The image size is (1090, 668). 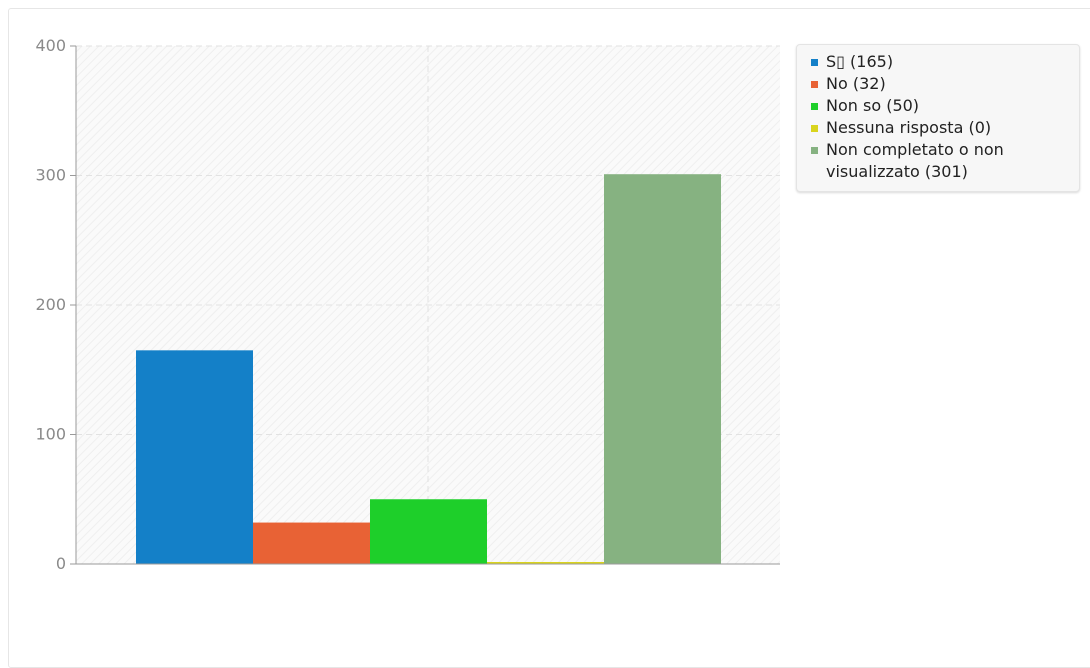 I want to click on legend-label: Non completato o non visualizzato (301), so click(x=915, y=160).